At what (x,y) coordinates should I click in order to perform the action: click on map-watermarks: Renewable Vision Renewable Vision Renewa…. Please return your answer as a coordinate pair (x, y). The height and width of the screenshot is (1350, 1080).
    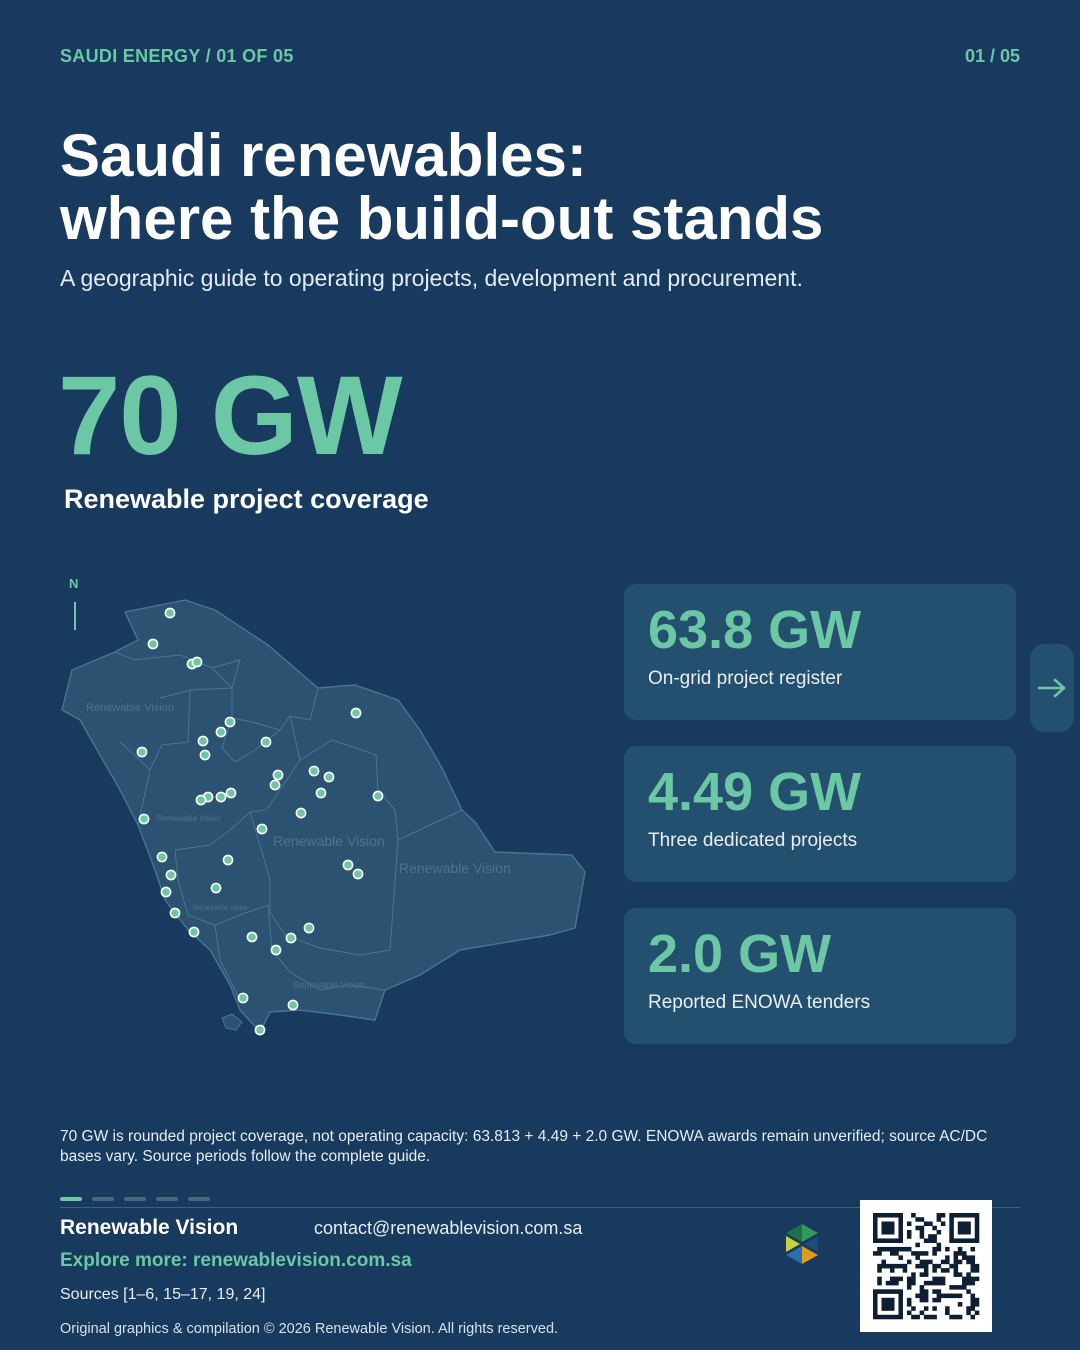
    Looking at the image, I should click on (298, 846).